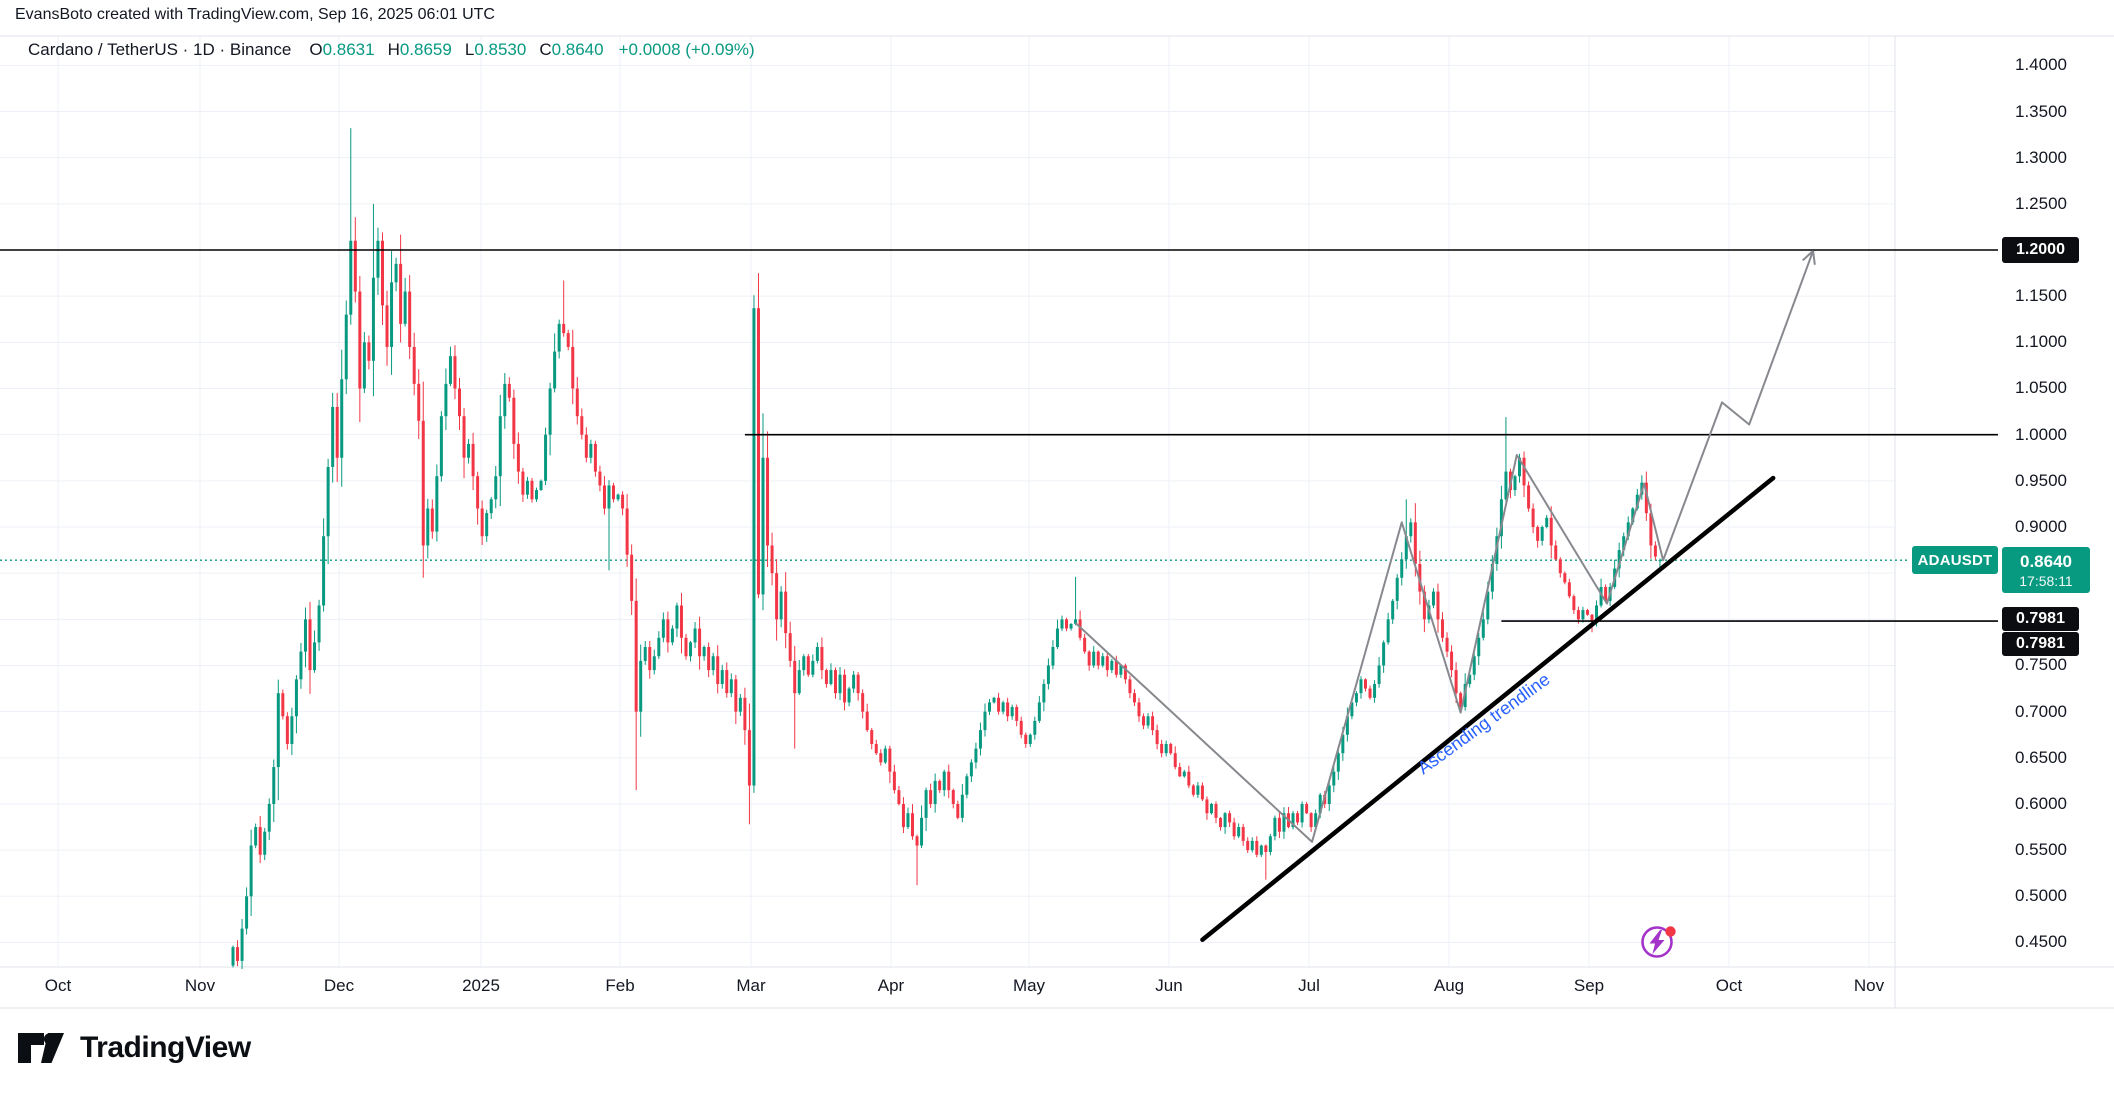 The image size is (2114, 1094). I want to click on time-axis-label: Mar, so click(751, 985).